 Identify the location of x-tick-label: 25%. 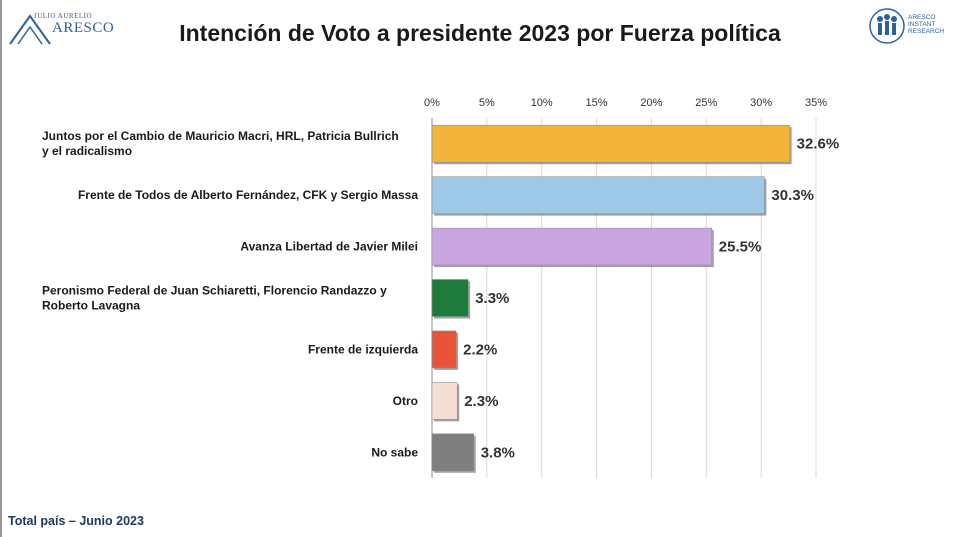
(706, 103).